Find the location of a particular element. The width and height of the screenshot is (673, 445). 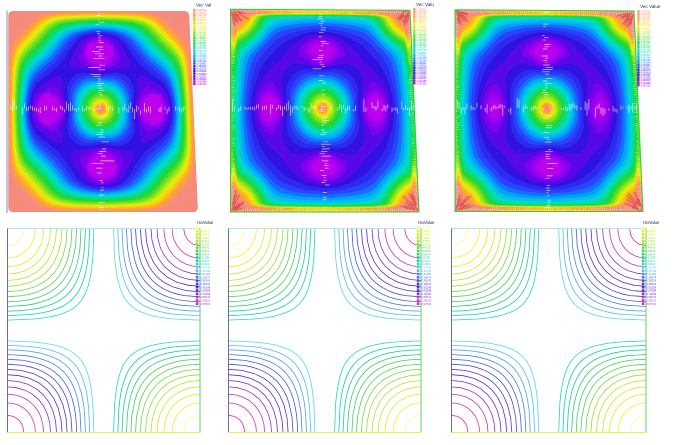

svg-text: 0.013560 is located at coordinates (422, 73).